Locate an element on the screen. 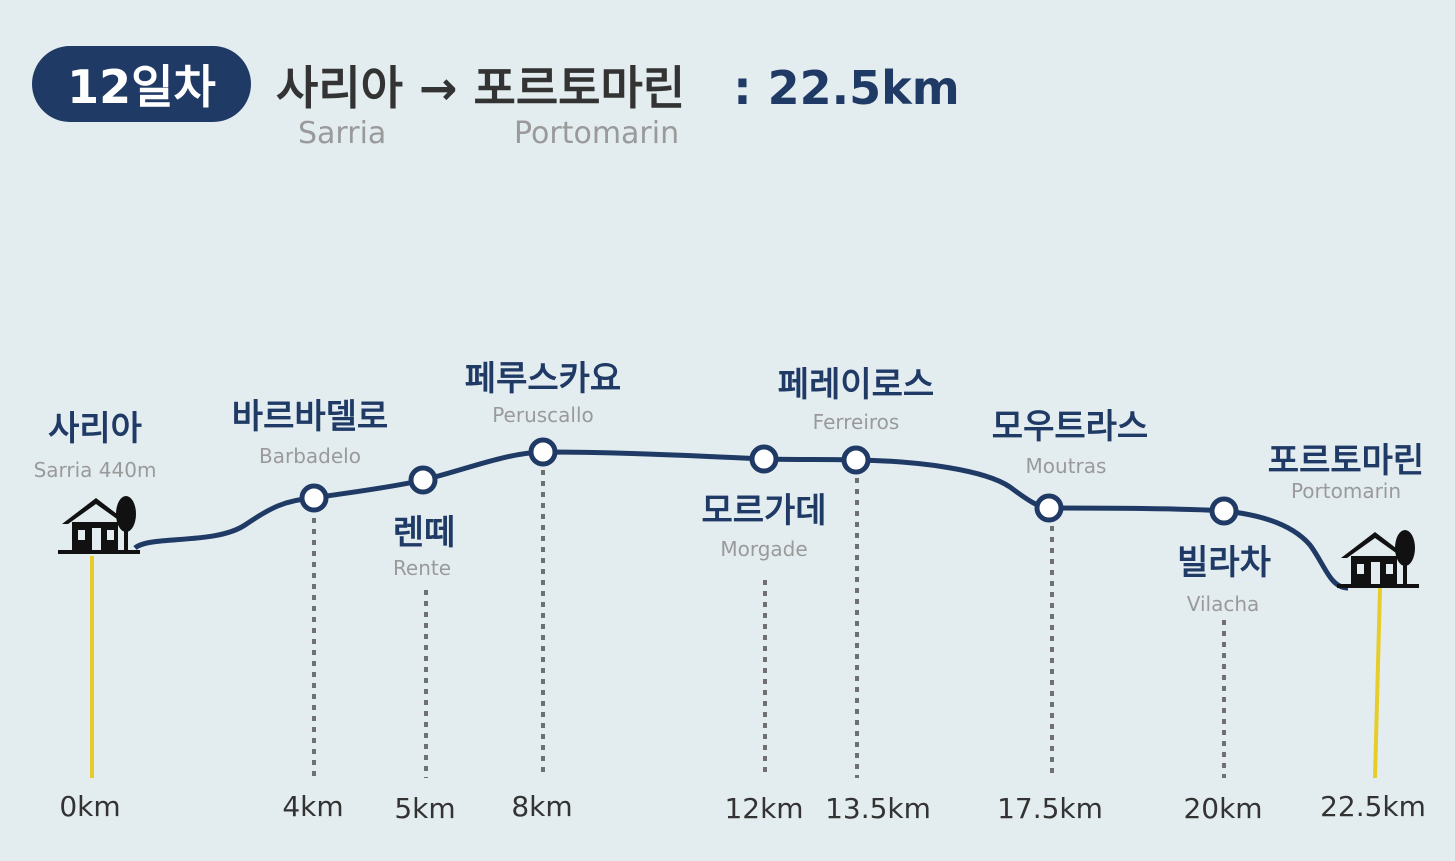  km-sarria: 0km is located at coordinates (89, 806).